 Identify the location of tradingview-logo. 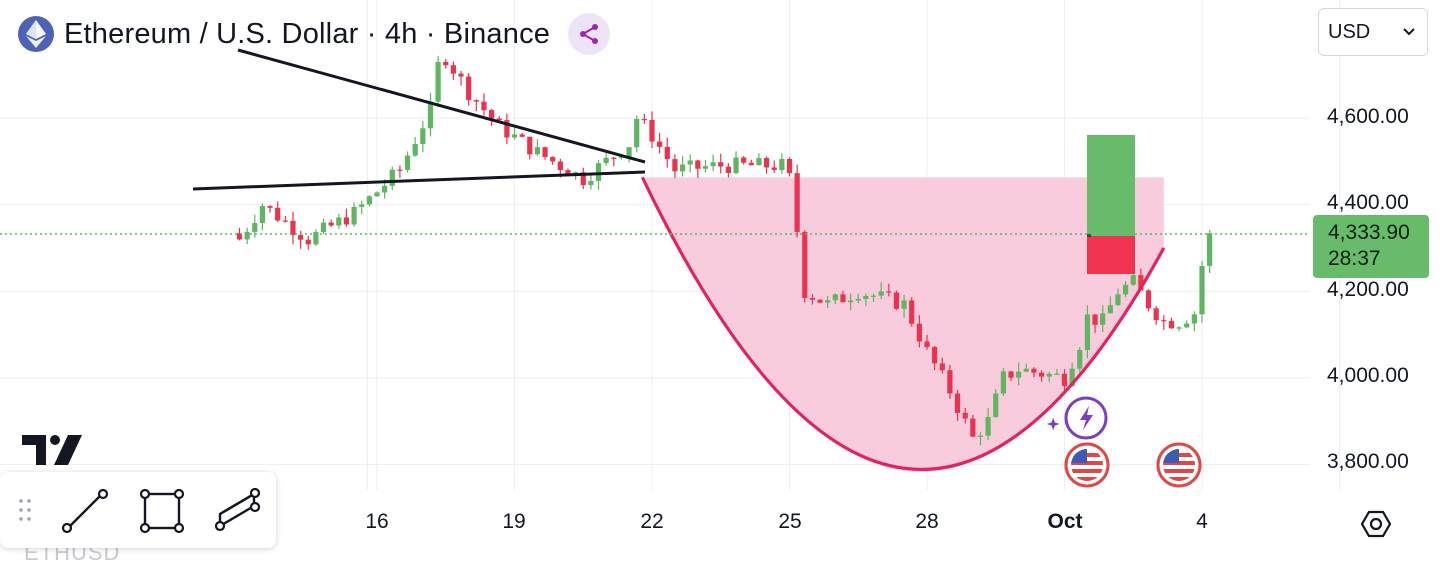
(54, 452).